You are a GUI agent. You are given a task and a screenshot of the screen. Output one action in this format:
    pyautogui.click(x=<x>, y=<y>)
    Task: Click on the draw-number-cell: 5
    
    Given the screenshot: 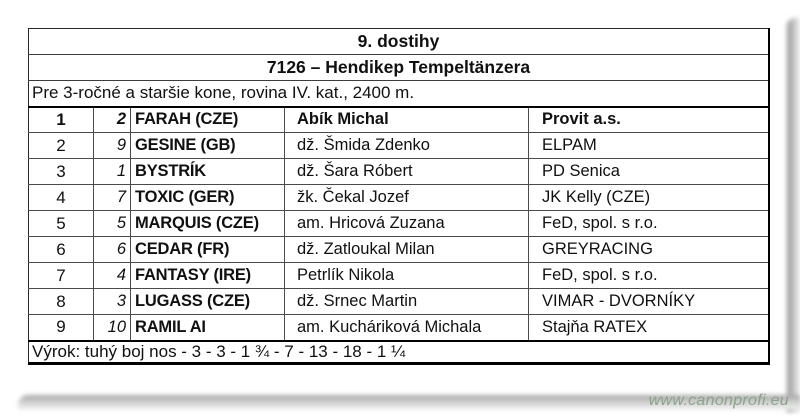 What is the action you would take?
    pyautogui.click(x=112, y=223)
    